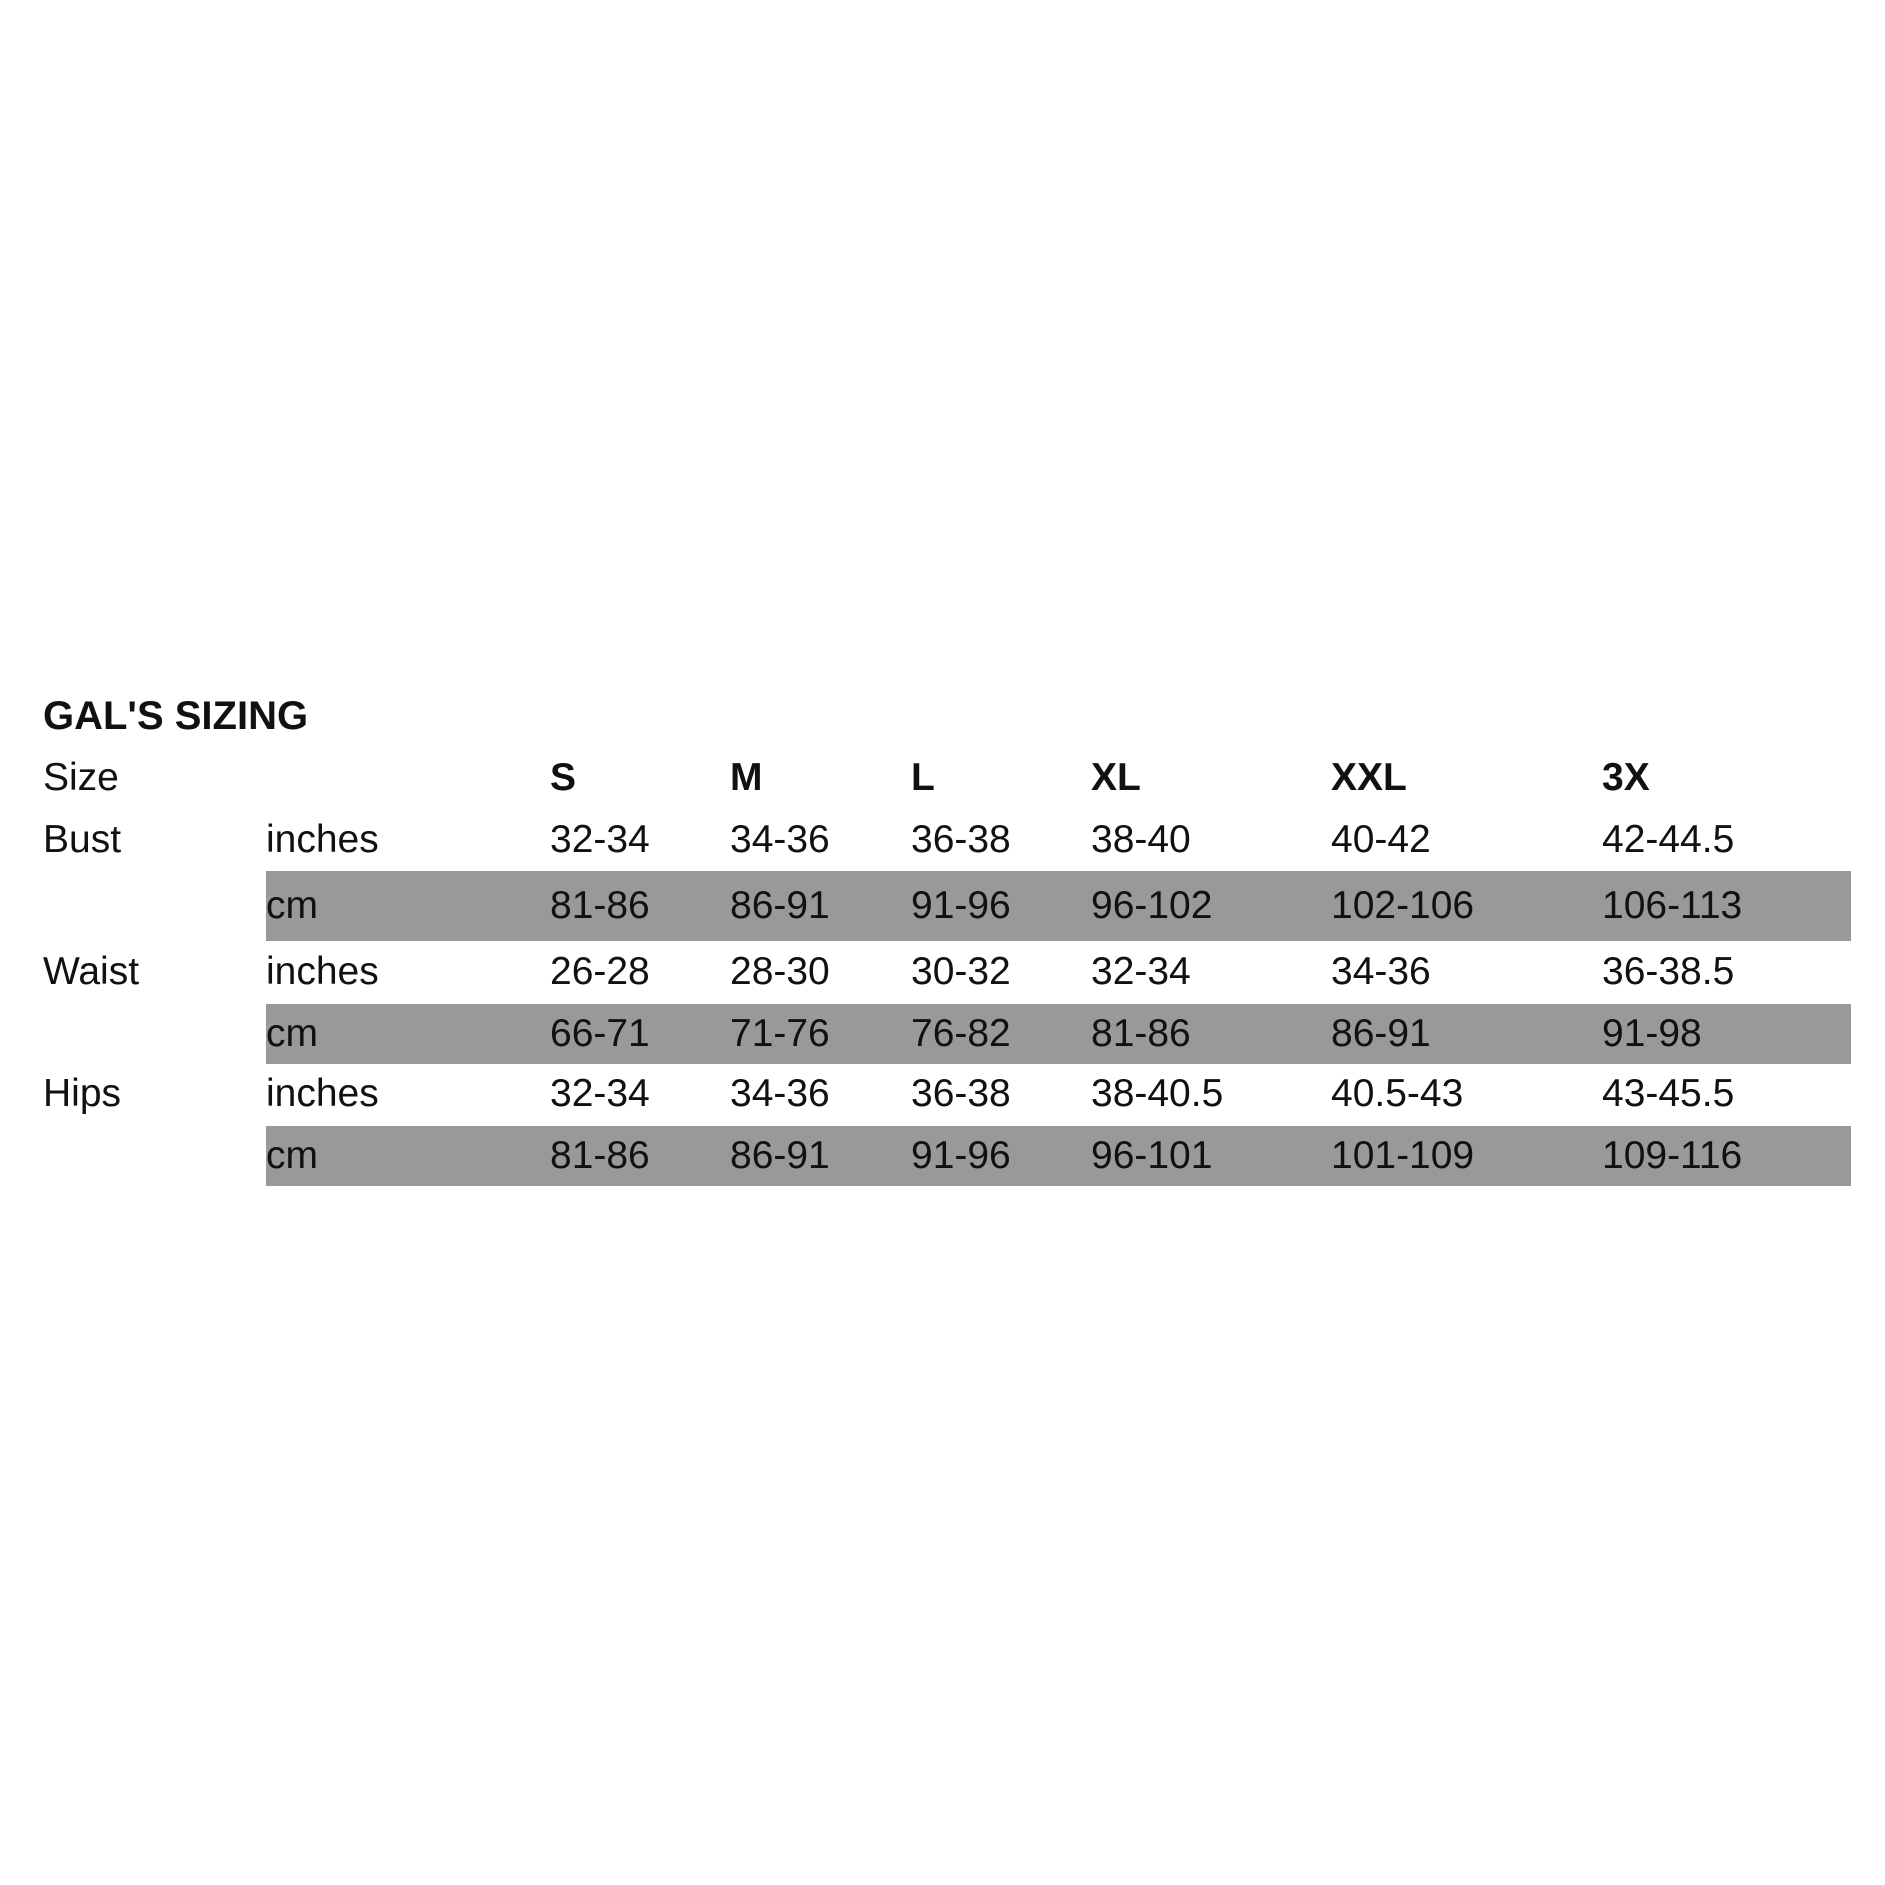 The height and width of the screenshot is (1885, 1885). What do you see at coordinates (1652, 1033) in the screenshot?
I see `size-value: 91-98` at bounding box center [1652, 1033].